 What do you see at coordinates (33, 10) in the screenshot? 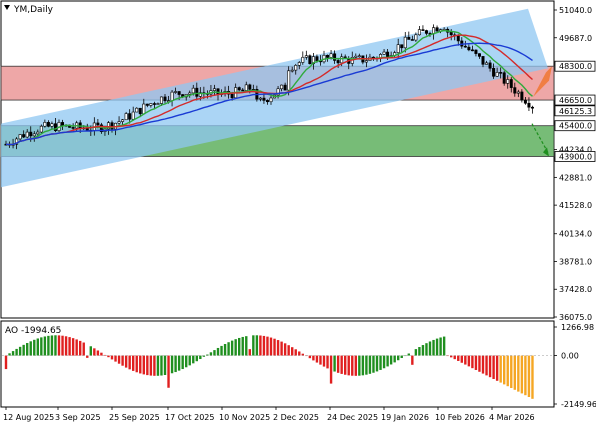
I see `symbol-label: YM,Daily` at bounding box center [33, 10].